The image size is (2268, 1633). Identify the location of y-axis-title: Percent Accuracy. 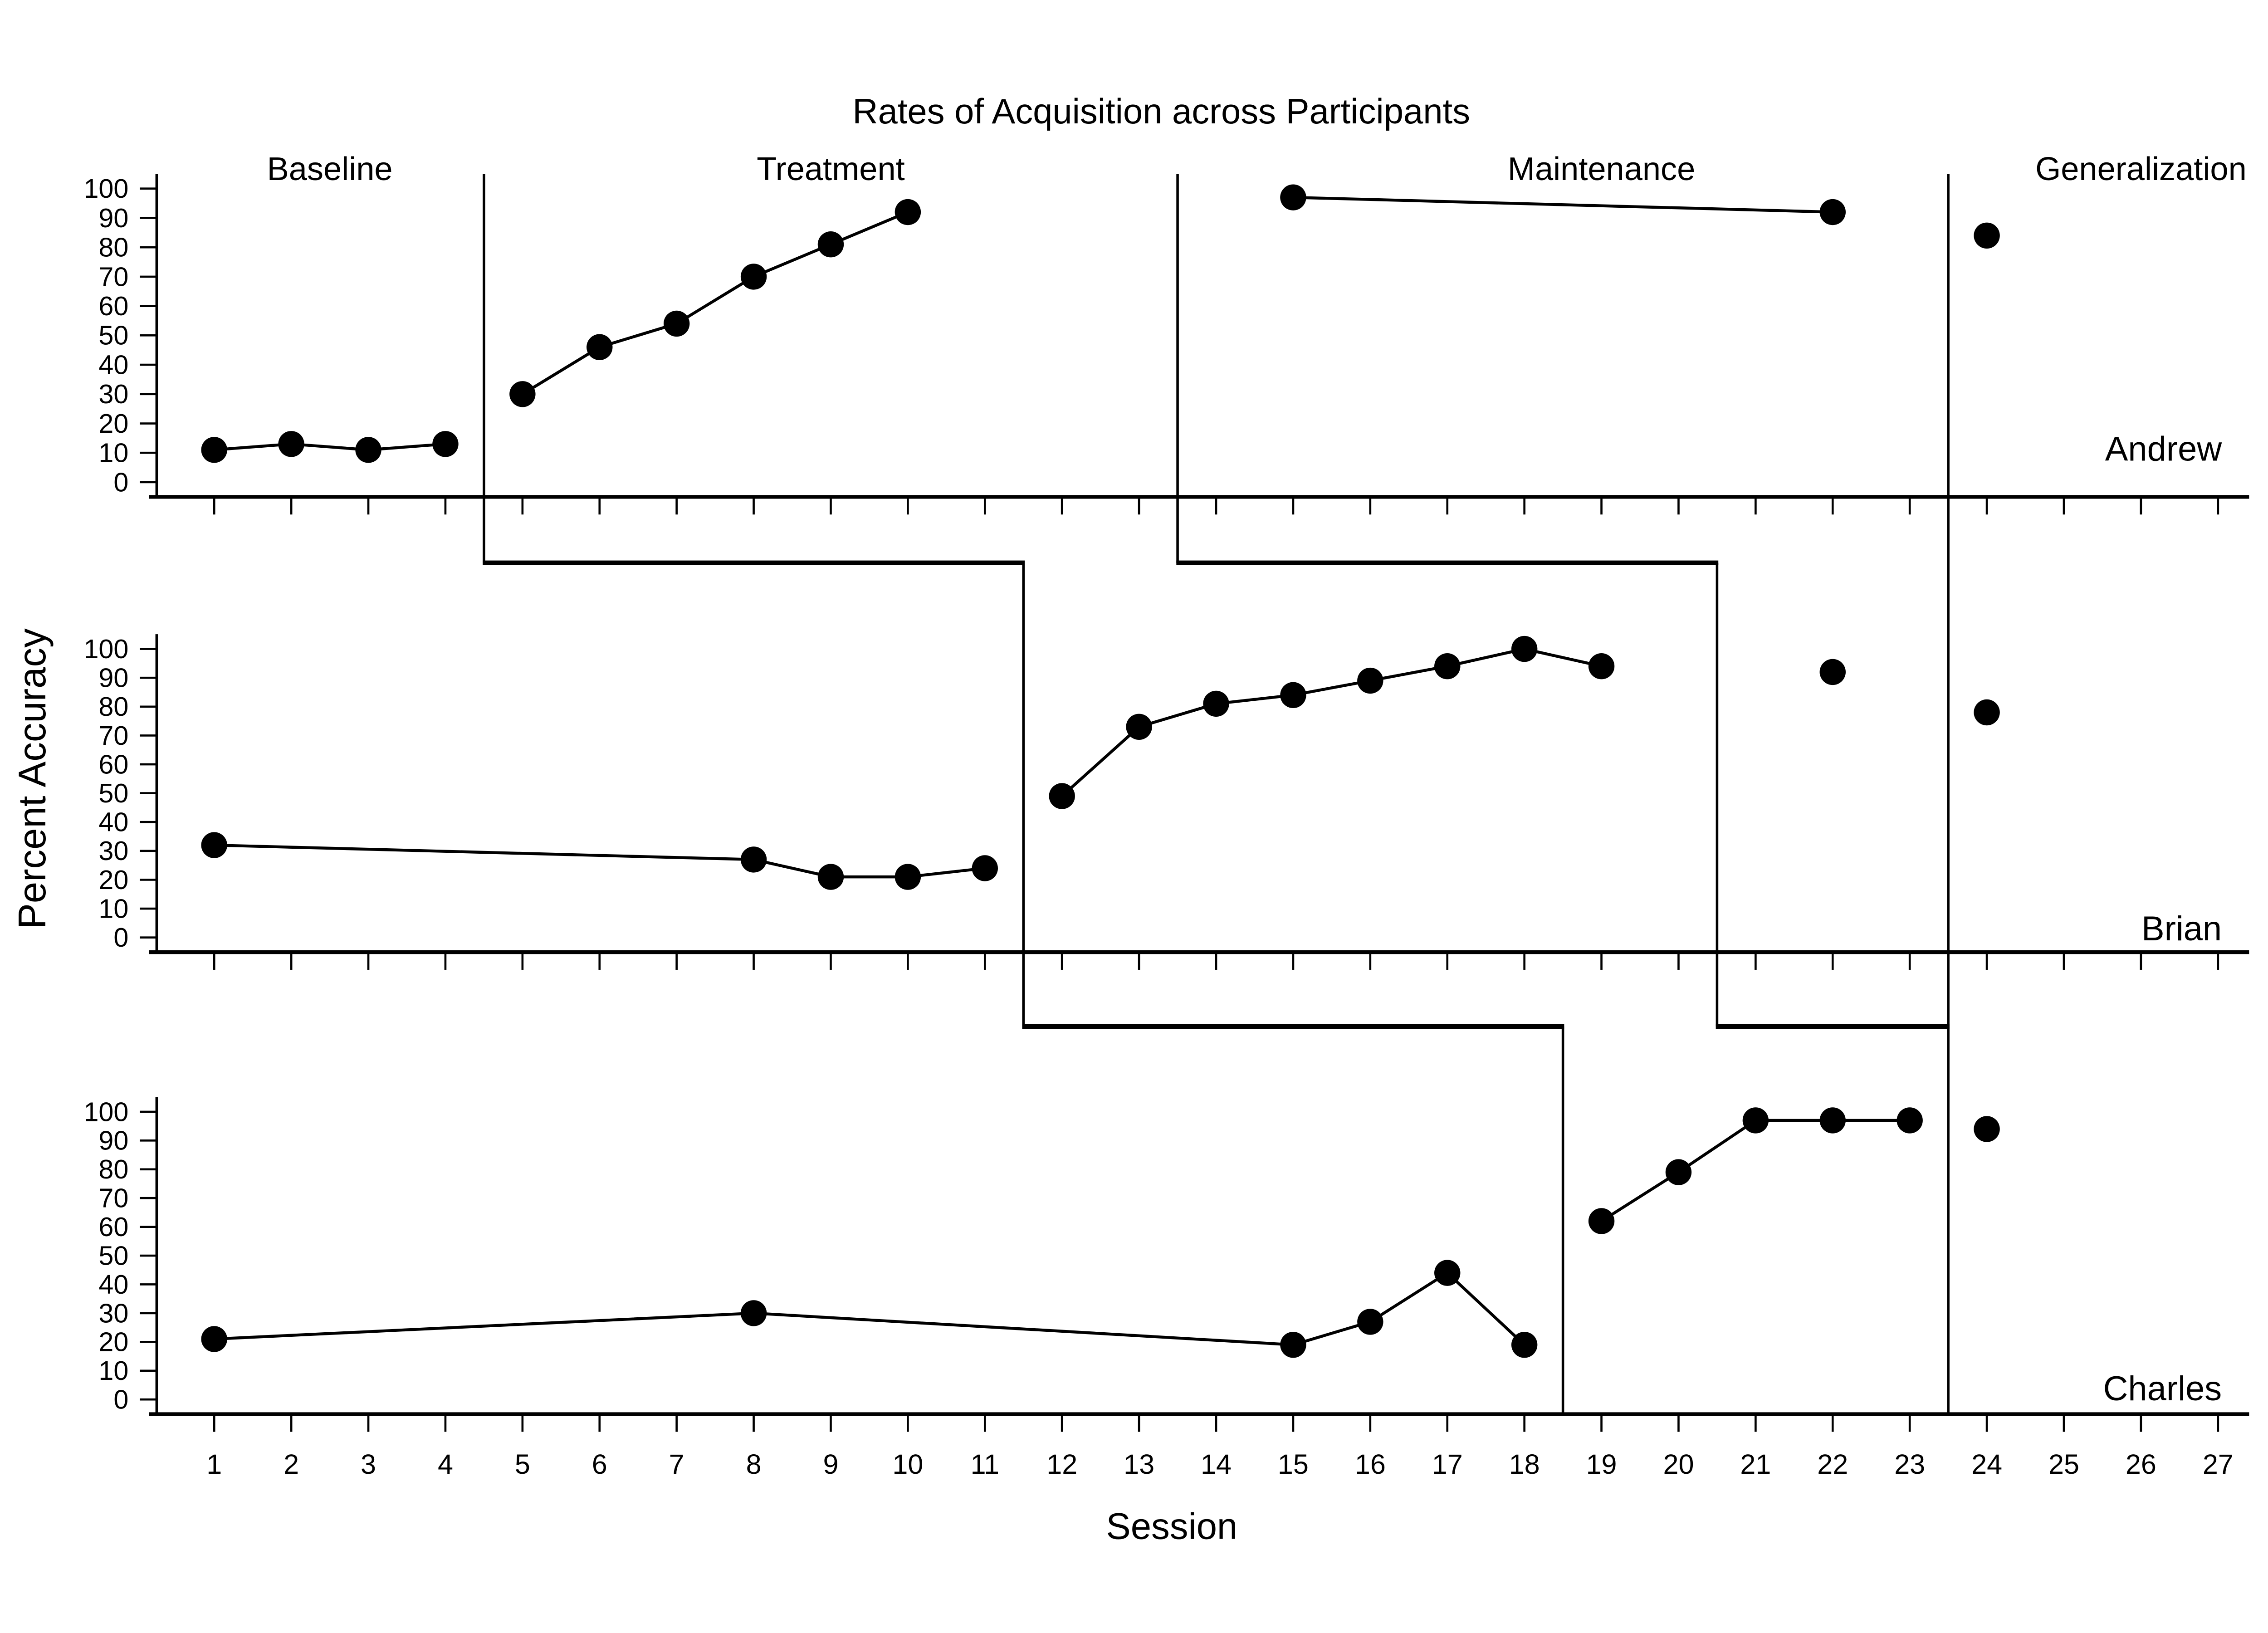
(32, 778).